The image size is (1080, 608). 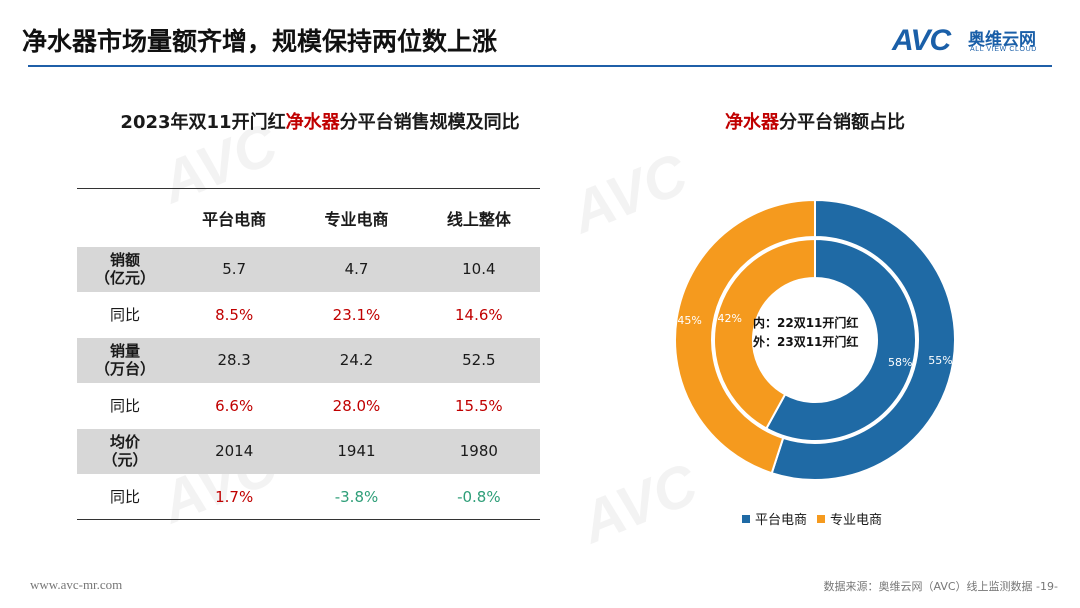 I want to click on slice-label: 55%, so click(x=940, y=360).